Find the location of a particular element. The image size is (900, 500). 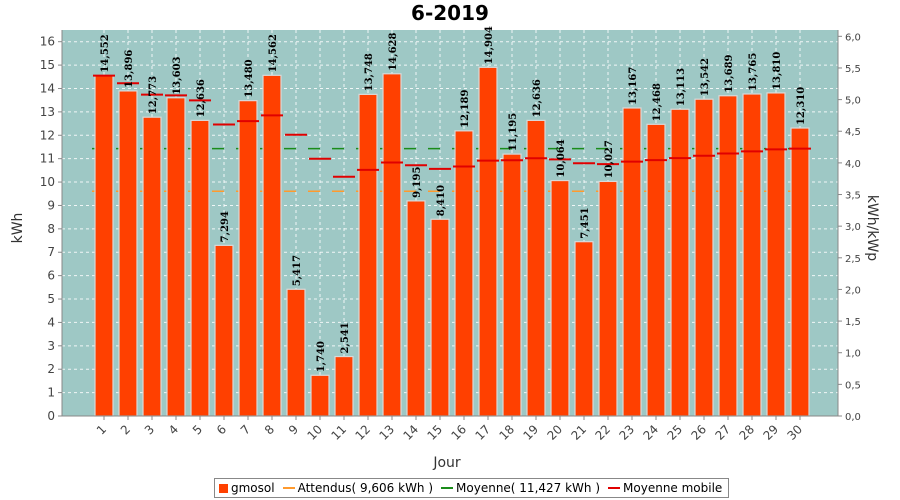

data-label: 12,189 is located at coordinates (465, 109).